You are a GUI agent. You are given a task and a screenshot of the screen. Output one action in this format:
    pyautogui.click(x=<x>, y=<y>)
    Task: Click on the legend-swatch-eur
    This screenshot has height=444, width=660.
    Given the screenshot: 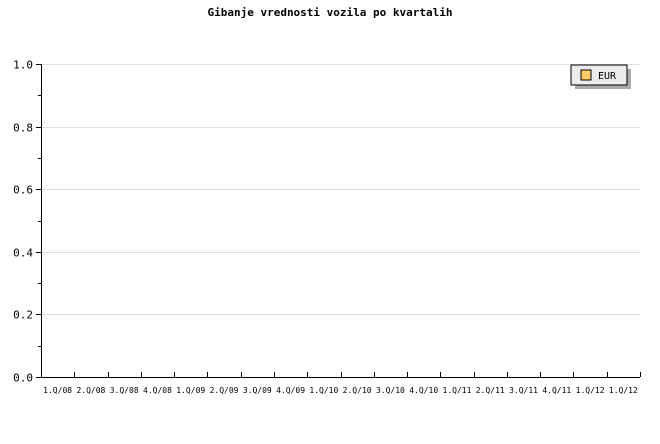 What is the action you would take?
    pyautogui.click(x=586, y=75)
    